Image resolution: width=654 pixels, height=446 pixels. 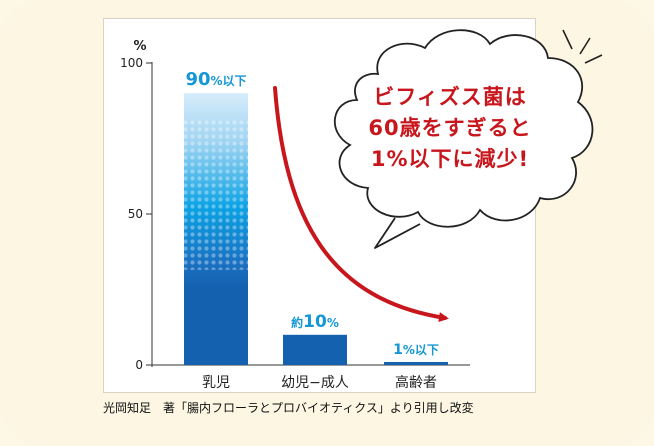 What do you see at coordinates (416, 382) in the screenshot?
I see `category-label: 高齢者` at bounding box center [416, 382].